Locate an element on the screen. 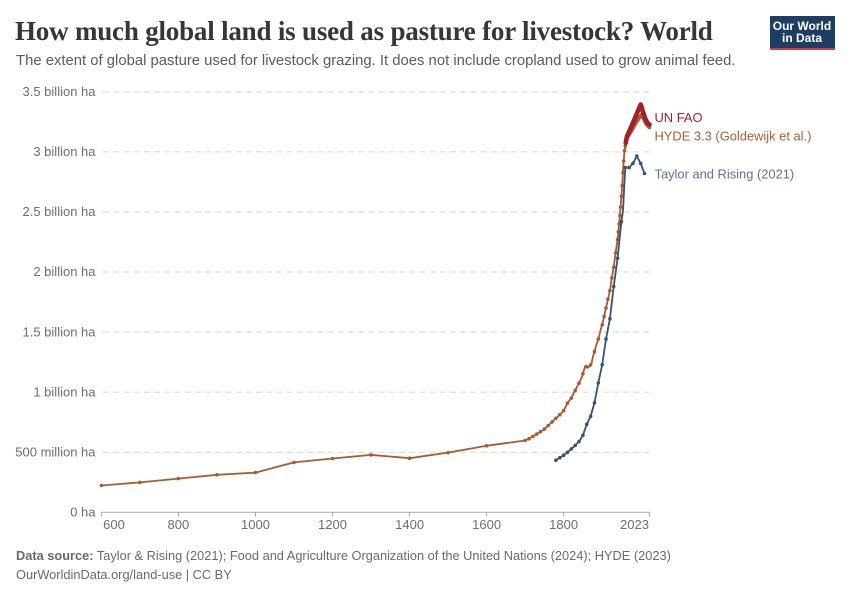 Image resolution: width=850 pixels, height=600 pixels. svg-text: 2.5 billion ha is located at coordinates (60, 211).